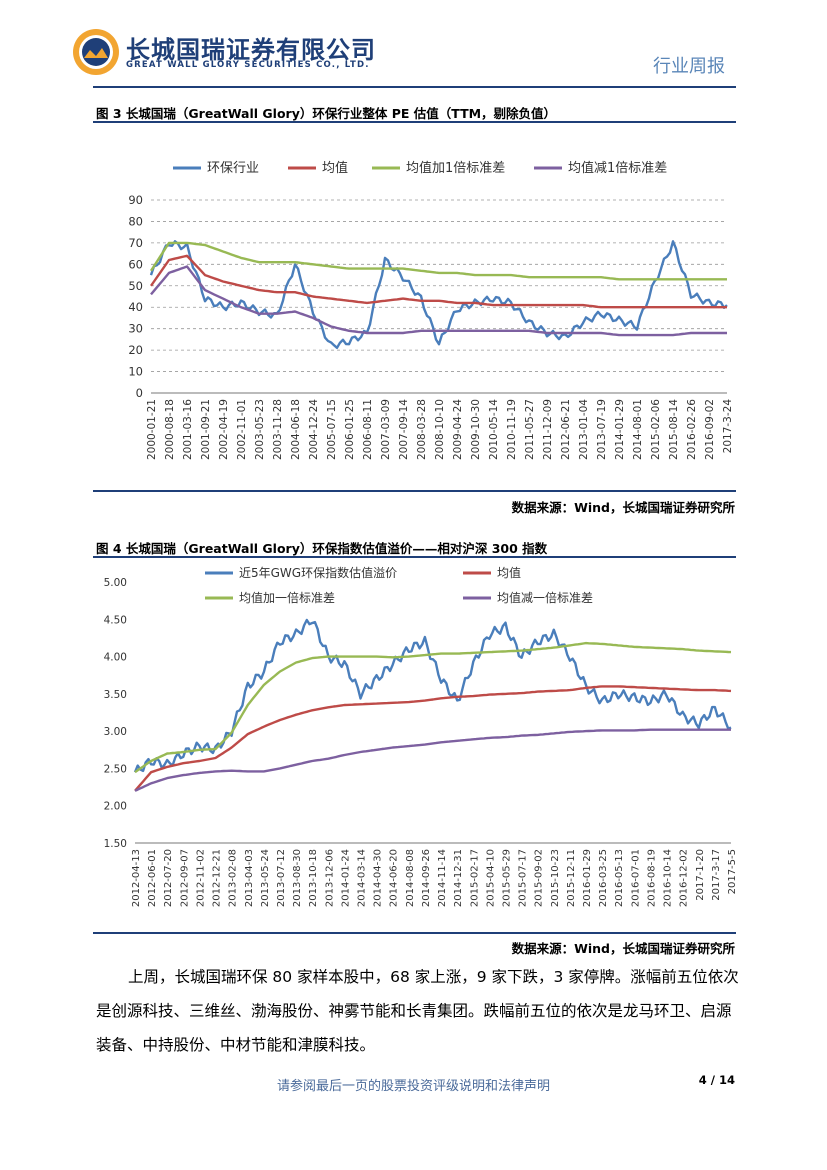 This screenshot has height=1170, width=827. Describe the element at coordinates (656, 429) in the screenshot. I see `fig3-xtick-label: 2015-02-06` at that location.